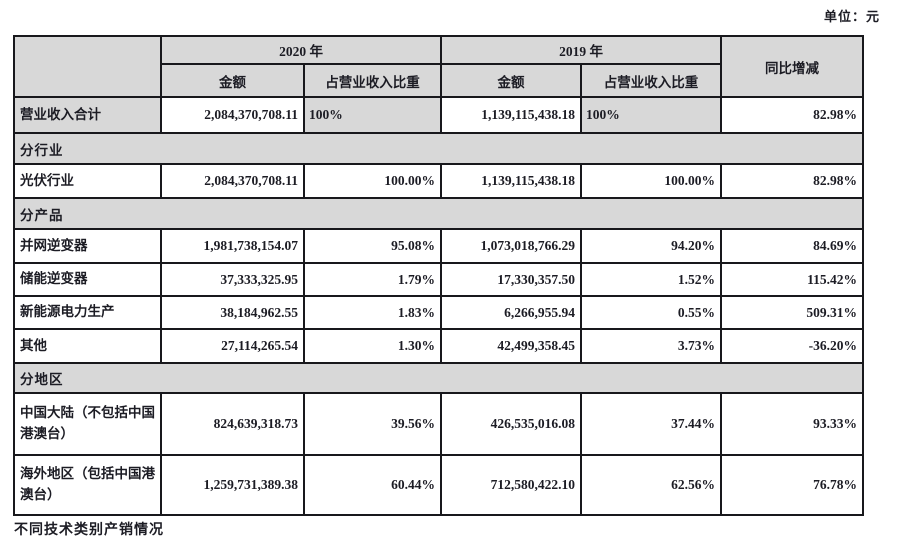 The height and width of the screenshot is (540, 900). What do you see at coordinates (372, 246) in the screenshot?
I see `ratio-2020-cell: 95.08%` at bounding box center [372, 246].